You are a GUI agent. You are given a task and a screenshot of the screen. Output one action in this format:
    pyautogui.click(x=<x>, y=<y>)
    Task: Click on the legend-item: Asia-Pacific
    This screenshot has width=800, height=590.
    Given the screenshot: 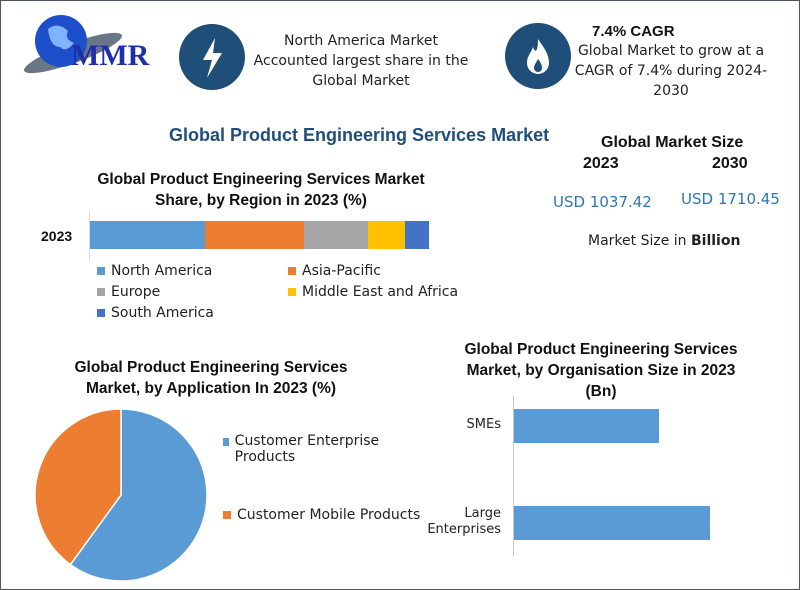 What is the action you would take?
    pyautogui.click(x=334, y=271)
    